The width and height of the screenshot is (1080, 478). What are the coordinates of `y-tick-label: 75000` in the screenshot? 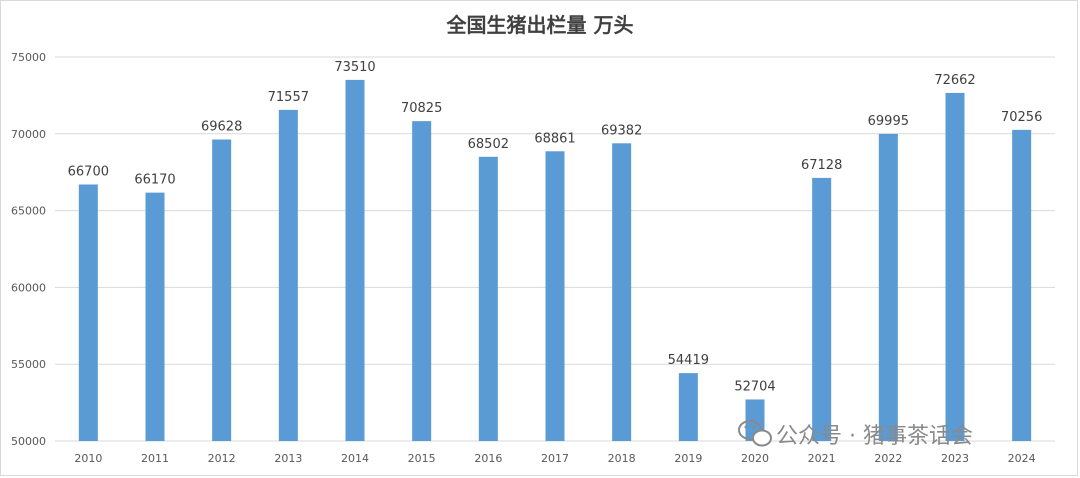 It's located at (28, 57).